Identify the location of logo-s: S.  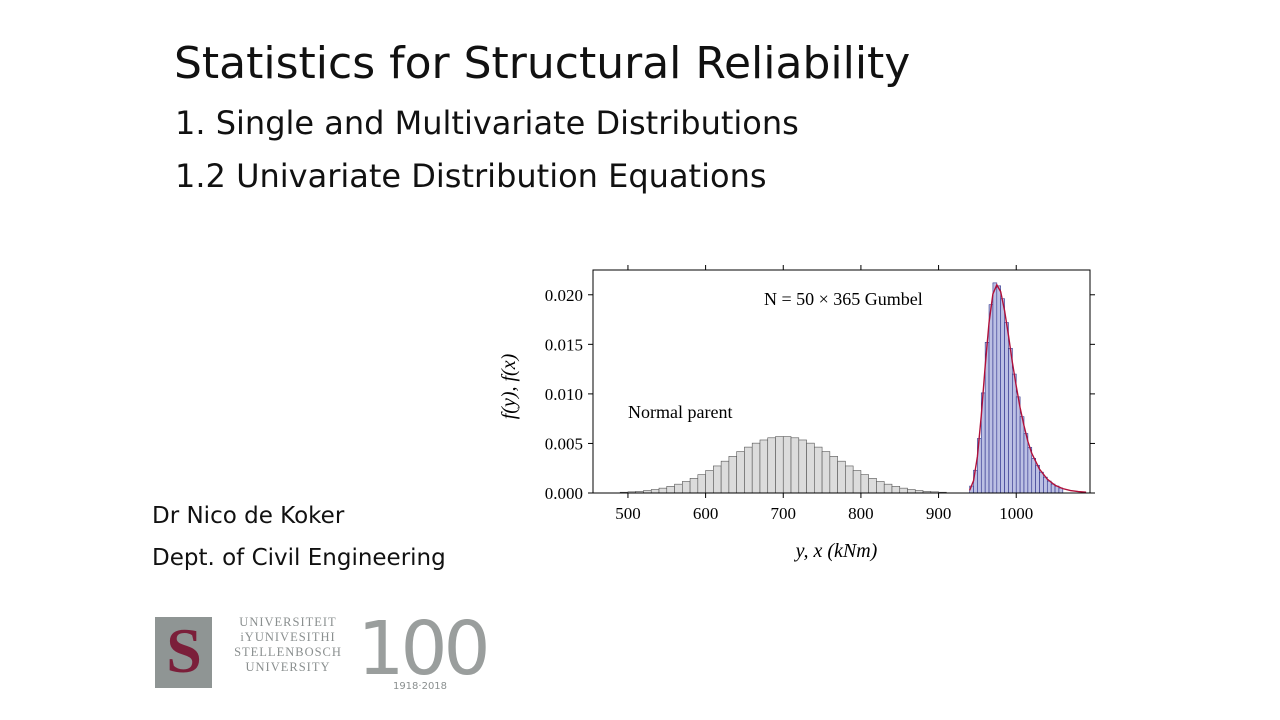
(184, 650).